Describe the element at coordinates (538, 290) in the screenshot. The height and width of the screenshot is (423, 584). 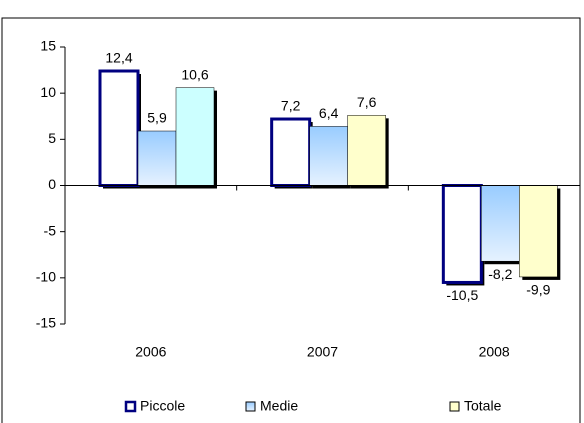
I see `value-label: -9,9` at that location.